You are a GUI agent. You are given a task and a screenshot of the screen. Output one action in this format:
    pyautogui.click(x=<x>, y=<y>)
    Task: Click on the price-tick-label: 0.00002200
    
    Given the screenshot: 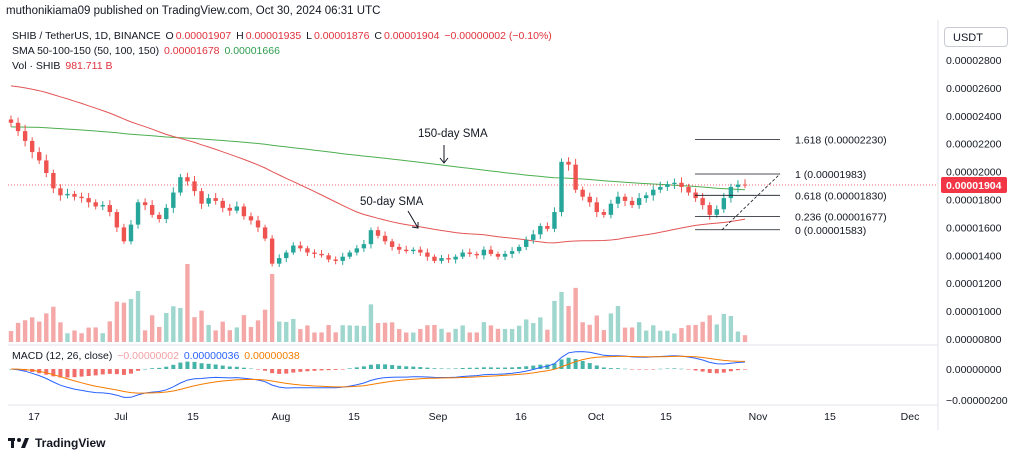 What is the action you would take?
    pyautogui.click(x=974, y=145)
    